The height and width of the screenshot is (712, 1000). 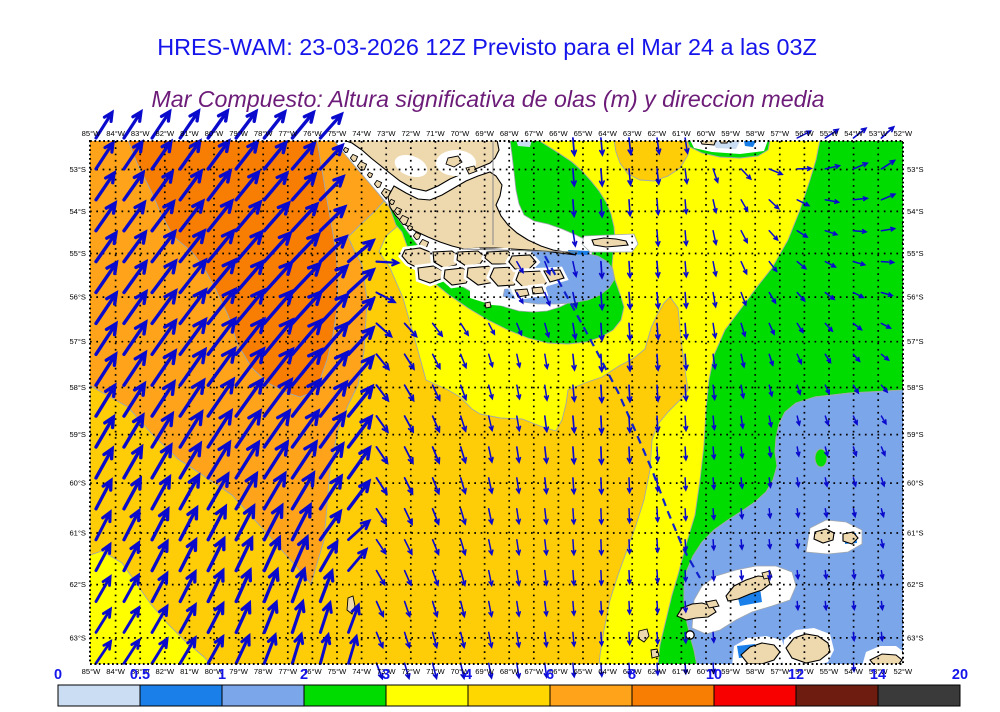 What do you see at coordinates (164, 671) in the screenshot?
I see `svg-text: 82°W` at bounding box center [164, 671].